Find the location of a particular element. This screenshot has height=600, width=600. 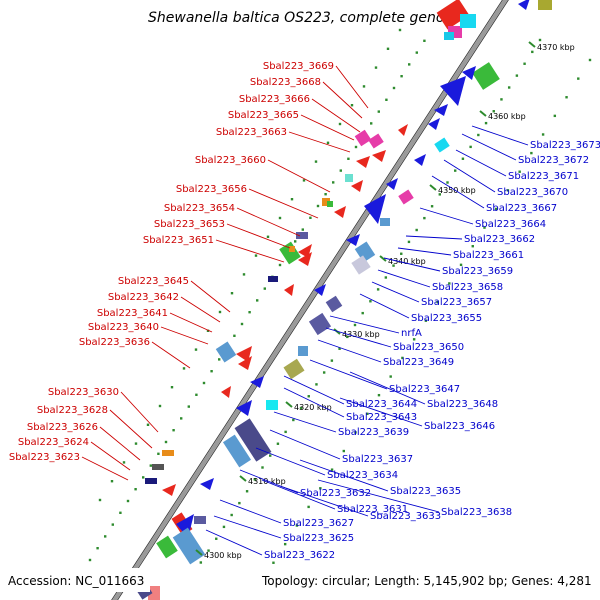

gene-label: Sbal223_3638 is located at coordinates (476, 512).